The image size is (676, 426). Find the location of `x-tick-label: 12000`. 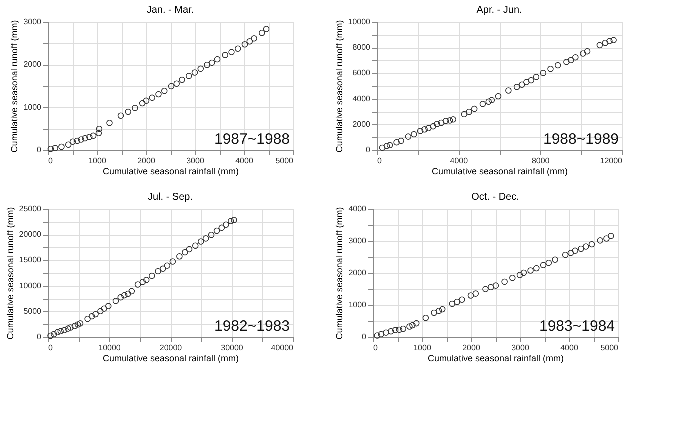

x-tick-label: 12000 is located at coordinates (612, 161).